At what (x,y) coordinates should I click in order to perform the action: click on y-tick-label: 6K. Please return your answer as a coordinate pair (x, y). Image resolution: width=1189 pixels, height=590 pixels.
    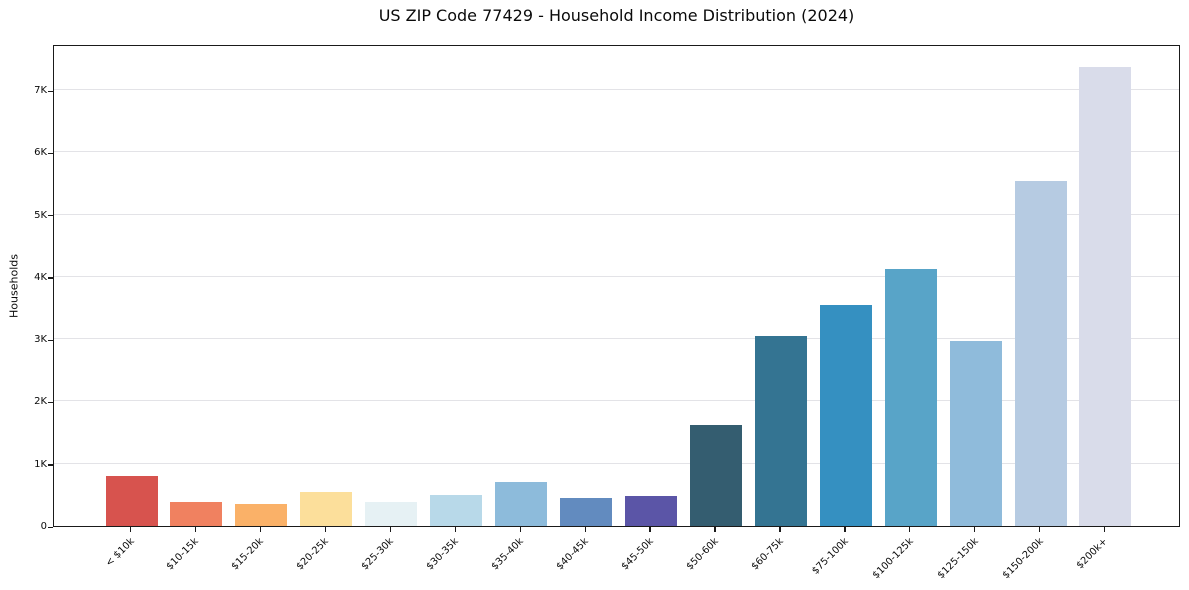
    Looking at the image, I should click on (40, 153).